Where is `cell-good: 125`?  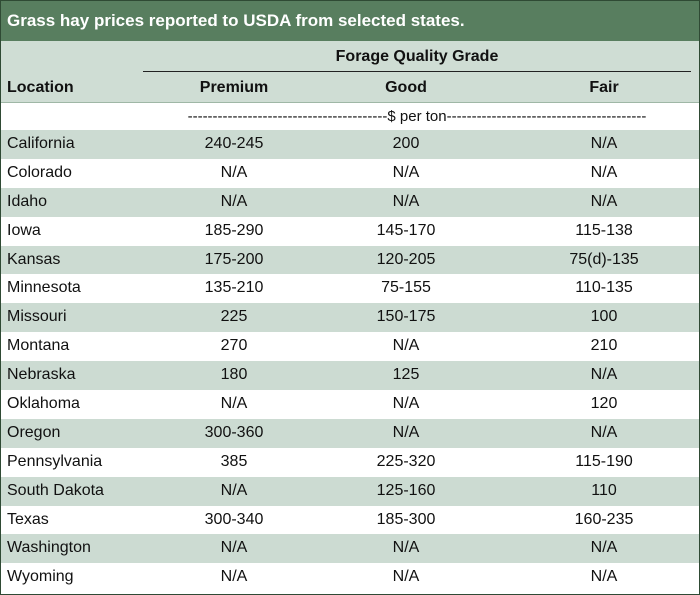 cell-good: 125 is located at coordinates (406, 375).